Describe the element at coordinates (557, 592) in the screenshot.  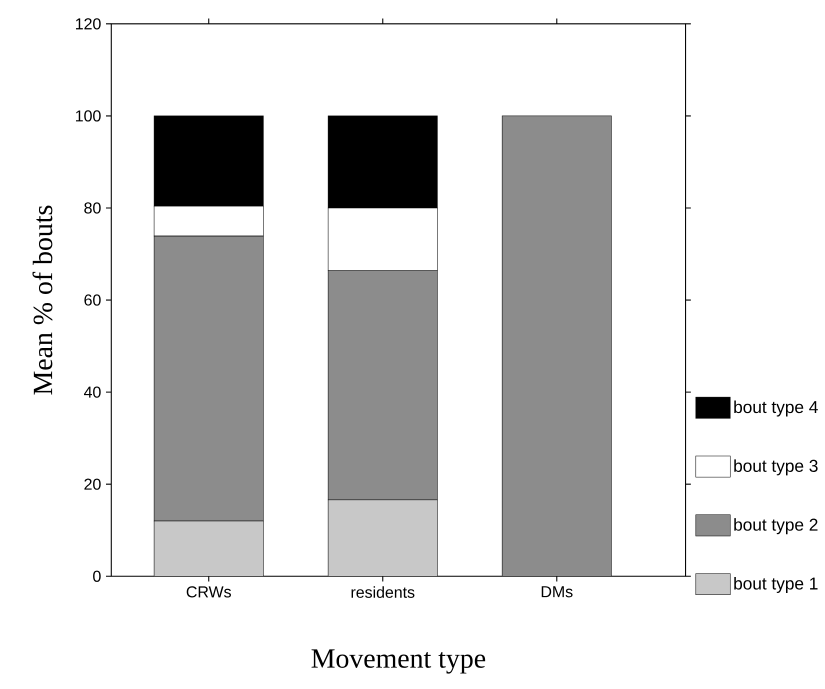
I see `x-tick-label: DMs` at that location.